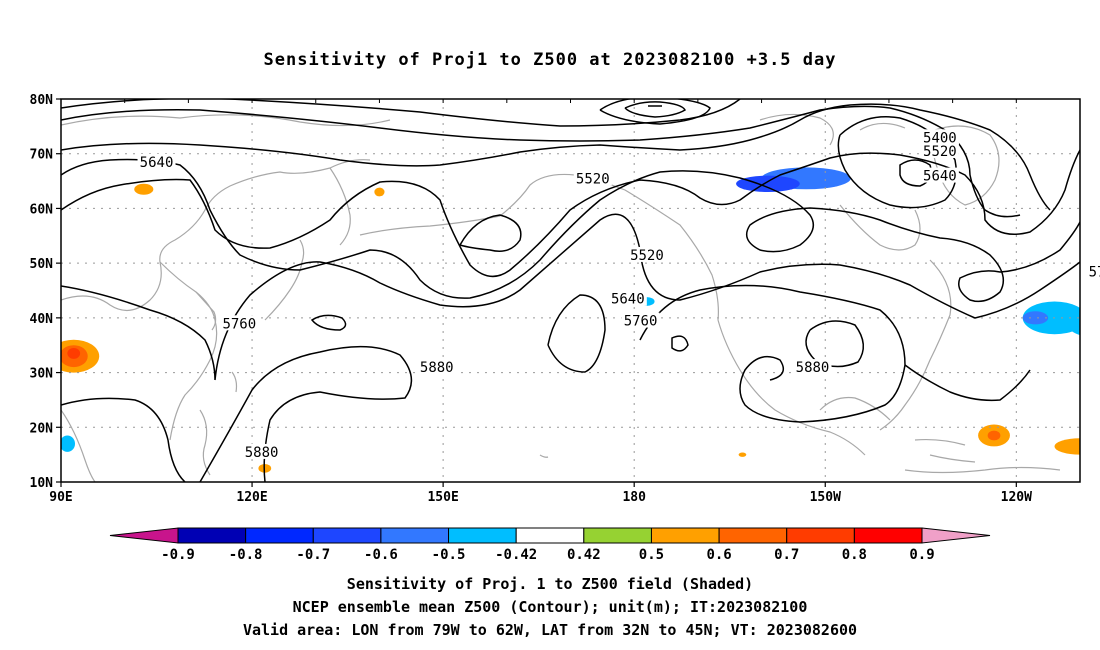 Image resolution: width=1100 pixels, height=650 pixels. Describe the element at coordinates (556, 157) in the screenshot. I see `contour-5520-north` at that location.